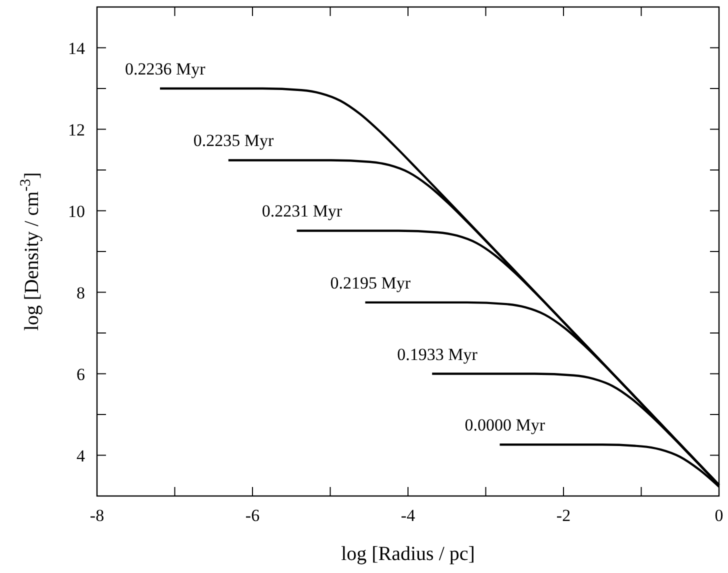 This screenshot has height=573, width=728. What do you see at coordinates (408, 515) in the screenshot?
I see `x-tick-label: -4` at bounding box center [408, 515].